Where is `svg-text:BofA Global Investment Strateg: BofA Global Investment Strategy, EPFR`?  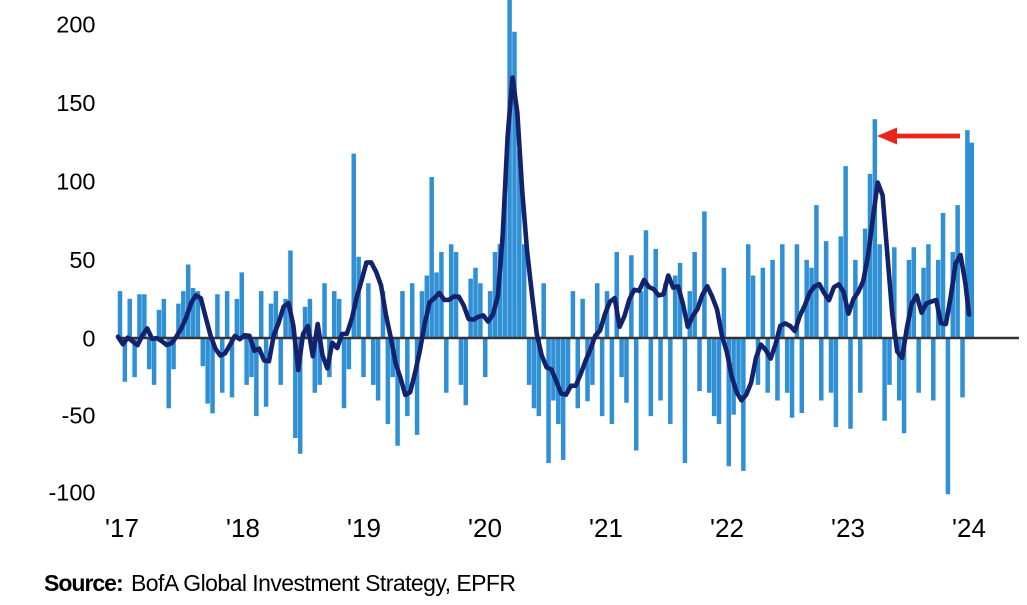 svg-text:BofA Global Investment Strateg: BofA Global Investment Strategy, EPFR is located at coordinates (323, 583).